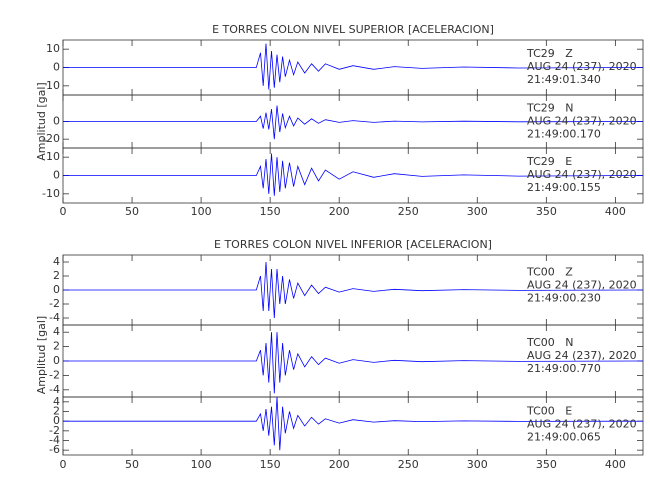 Image resolution: width=650 pixels, height=500 pixels. Describe the element at coordinates (564, 298) in the screenshot. I see `time-label: 21:49:00.230` at that location.